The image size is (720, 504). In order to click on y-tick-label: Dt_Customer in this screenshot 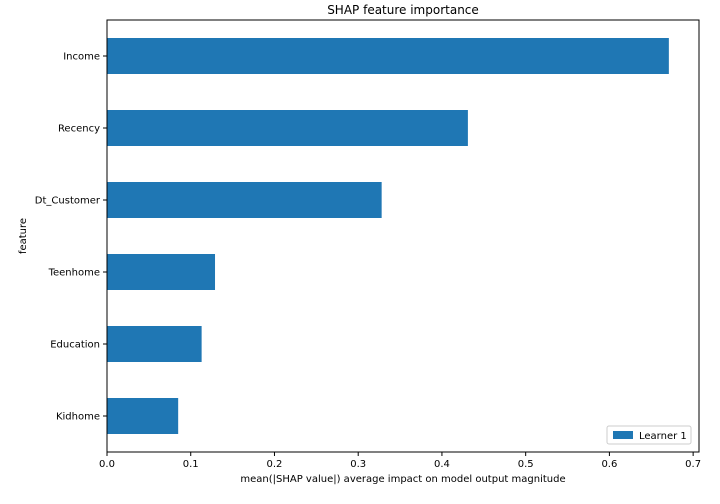, I will do `click(68, 201)`.